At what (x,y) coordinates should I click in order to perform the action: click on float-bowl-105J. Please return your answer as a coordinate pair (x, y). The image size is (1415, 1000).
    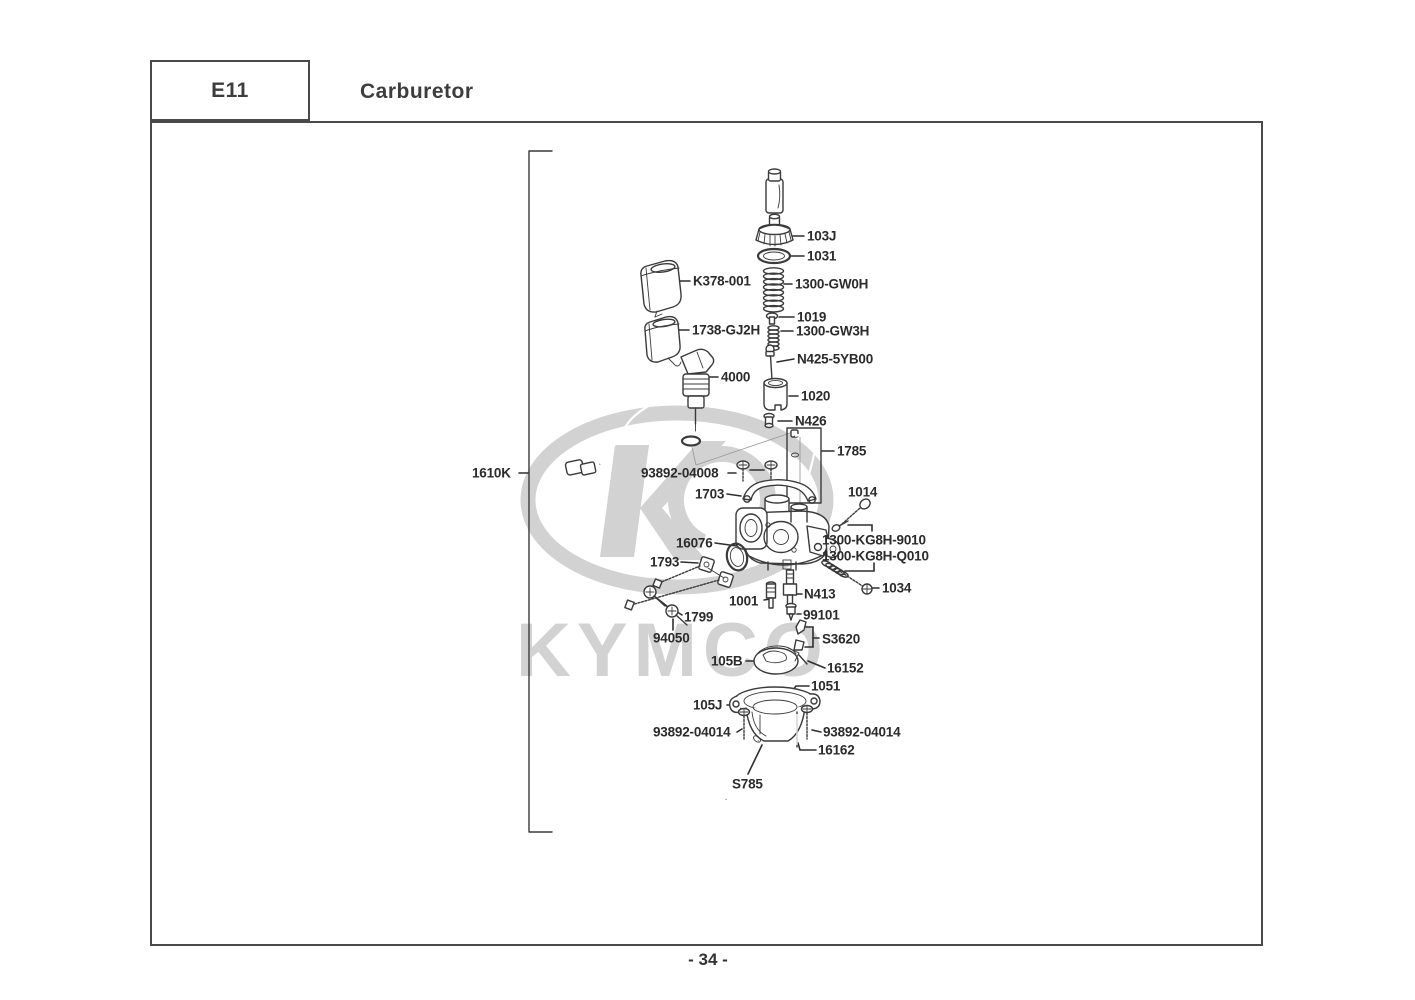
    Looking at the image, I should click on (774, 717).